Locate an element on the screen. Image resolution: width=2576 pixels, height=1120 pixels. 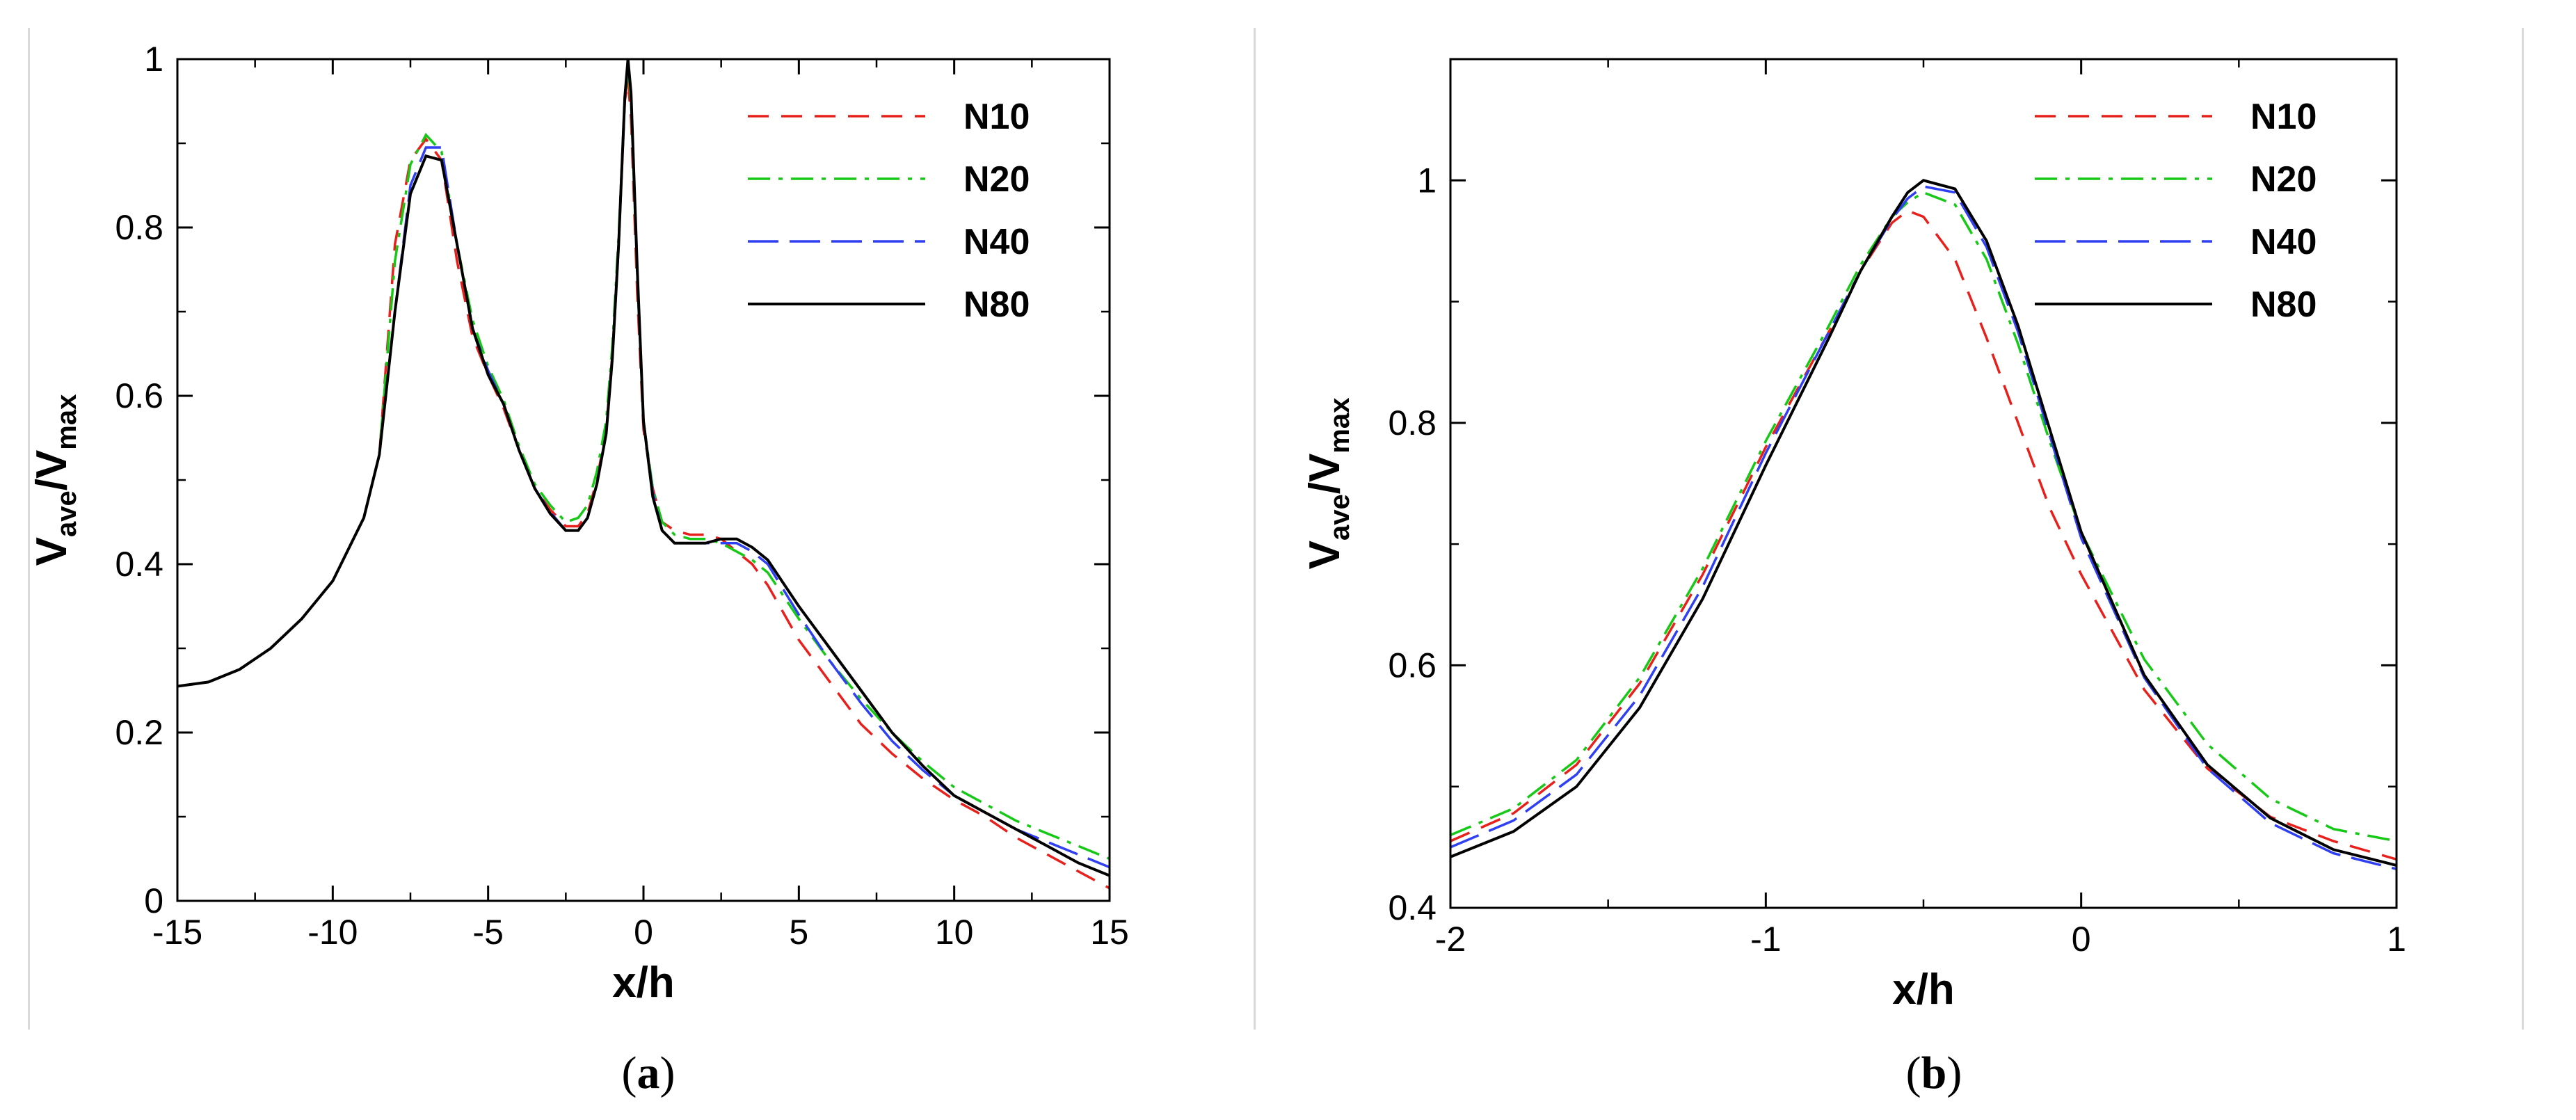
x-tick-label-a: -15 is located at coordinates (177, 932).